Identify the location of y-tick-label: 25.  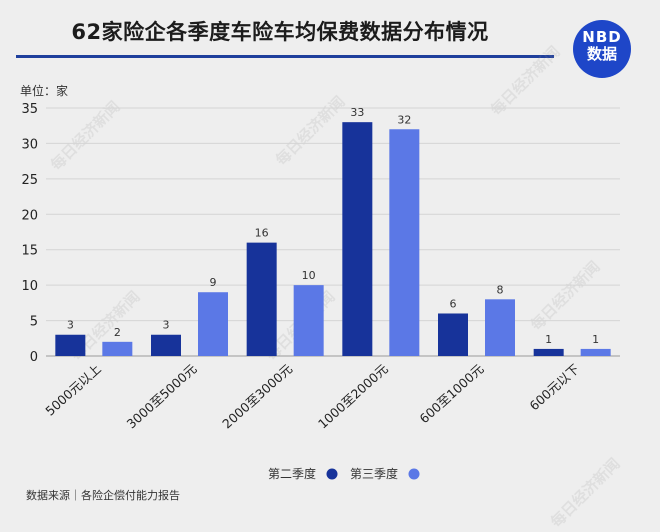
(29, 180).